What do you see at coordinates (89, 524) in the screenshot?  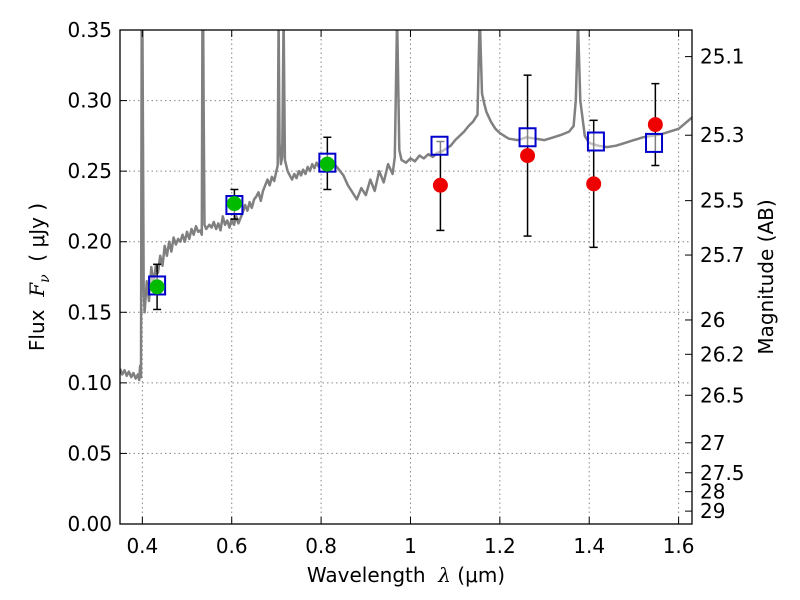 I see `y-tick-label: 0.00` at bounding box center [89, 524].